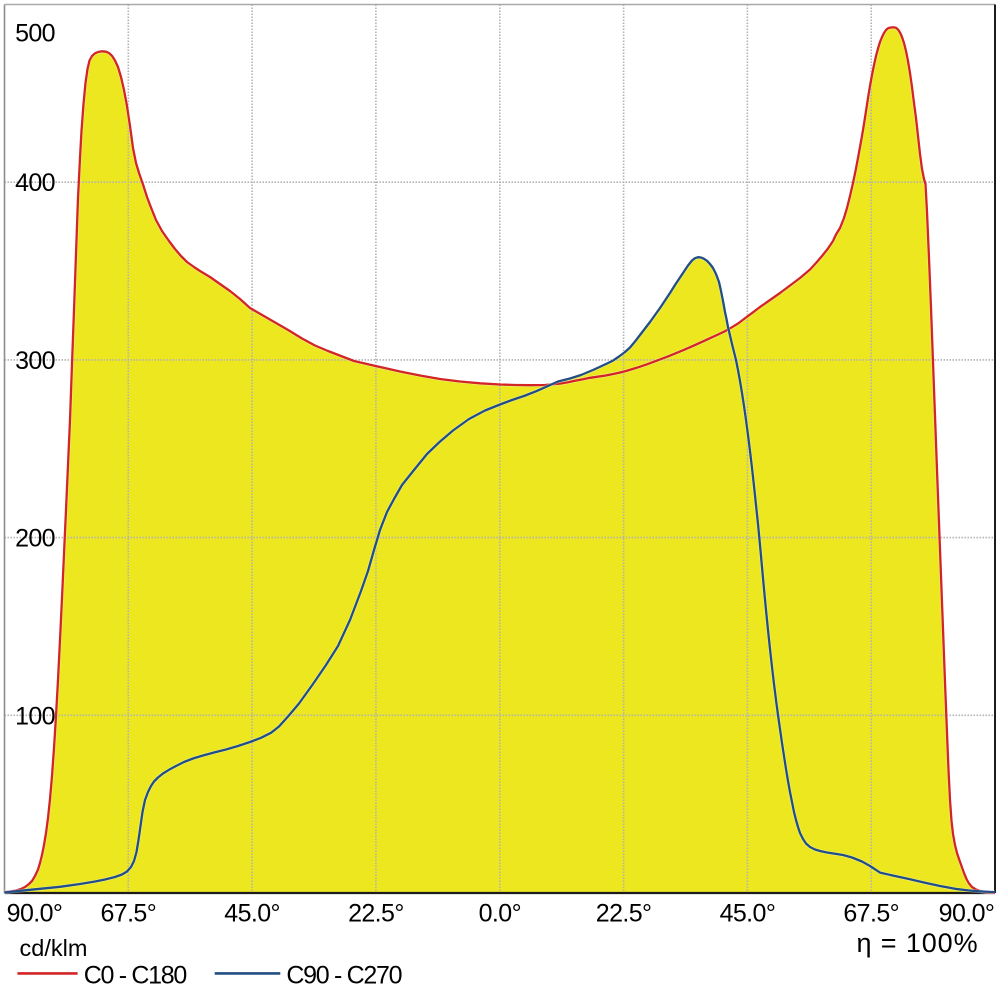  Describe the element at coordinates (35, 539) in the screenshot. I see `svg-text: 200` at that location.